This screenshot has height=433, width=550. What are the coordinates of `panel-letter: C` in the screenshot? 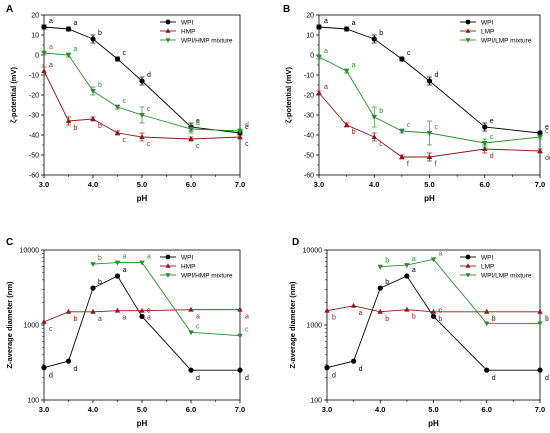 It's located at (9, 242).